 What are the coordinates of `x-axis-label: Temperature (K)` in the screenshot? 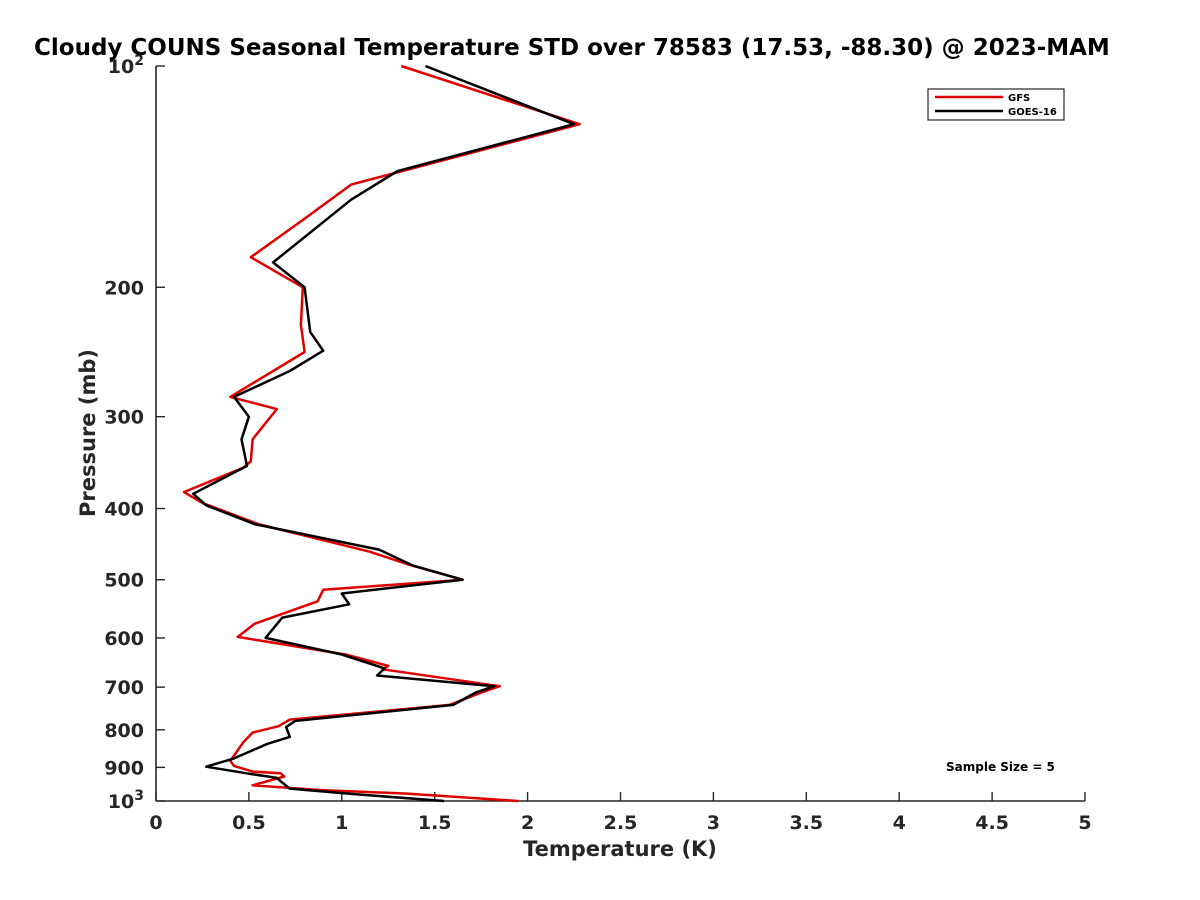 It's located at (620, 849).